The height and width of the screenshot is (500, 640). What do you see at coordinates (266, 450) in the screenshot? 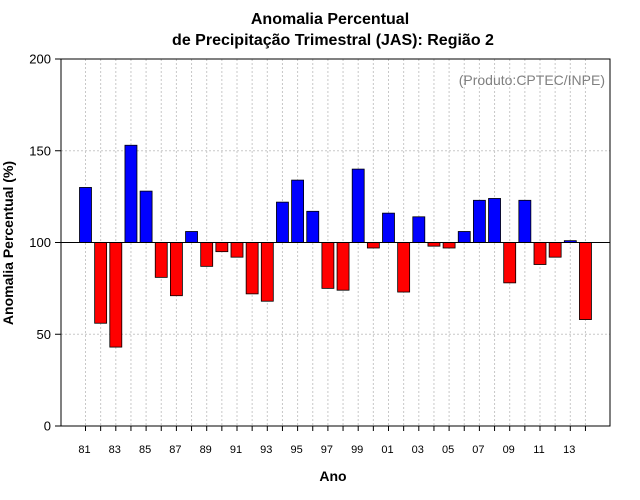
I see `x-tick-label: 93` at bounding box center [266, 450].